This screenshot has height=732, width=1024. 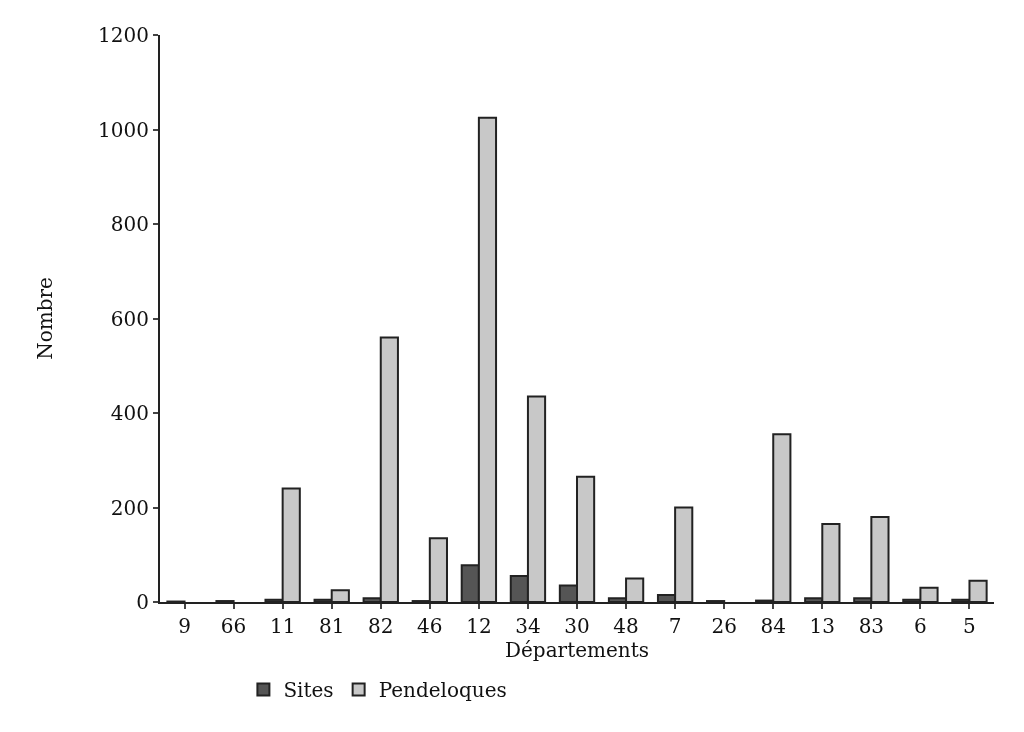 I want to click on y-tick-label: 400, so click(x=129, y=413).